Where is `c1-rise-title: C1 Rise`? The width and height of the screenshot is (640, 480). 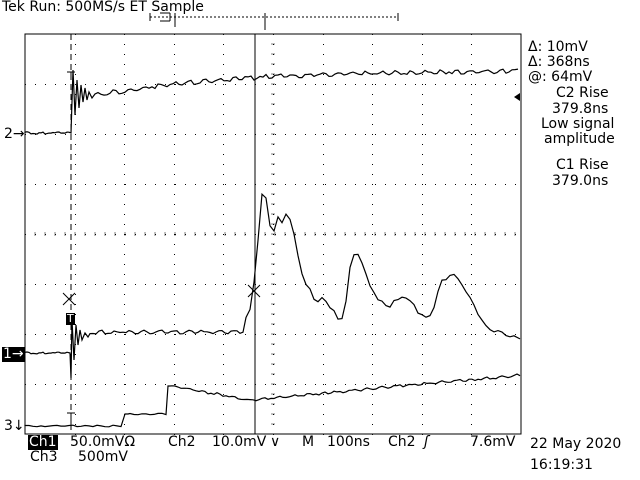
c1-rise-title: C1 Rise is located at coordinates (582, 165).